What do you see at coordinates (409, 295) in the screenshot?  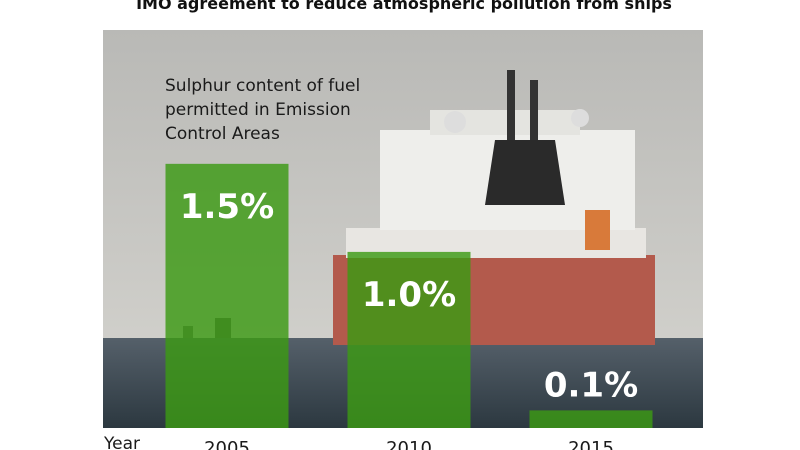 I see `value-label: 1.0%` at bounding box center [409, 295].